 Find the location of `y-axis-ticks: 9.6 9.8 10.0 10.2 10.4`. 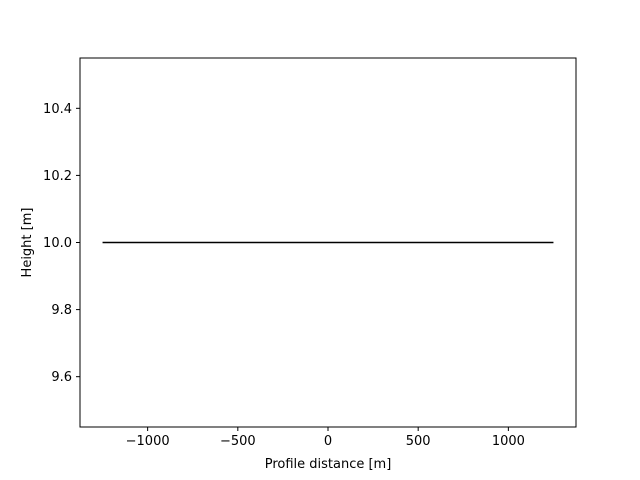

y-axis-ticks: 9.6 9.8 10.0 10.2 10.4 is located at coordinates (61, 243).